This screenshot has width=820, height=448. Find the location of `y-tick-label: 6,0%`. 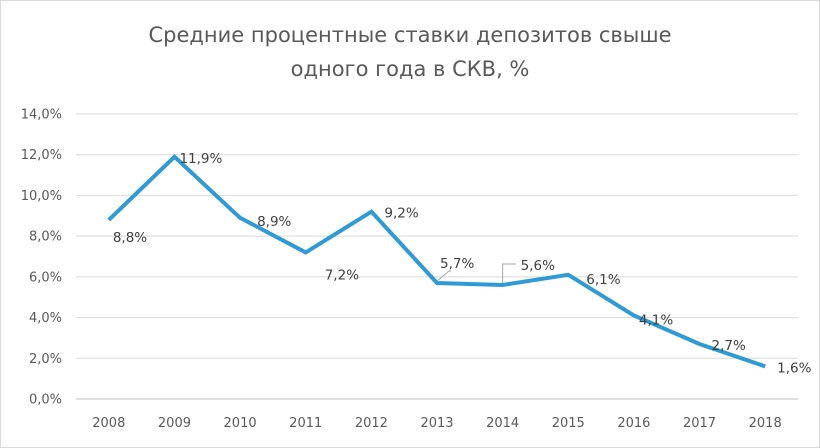

y-tick-label: 6,0% is located at coordinates (45, 277).